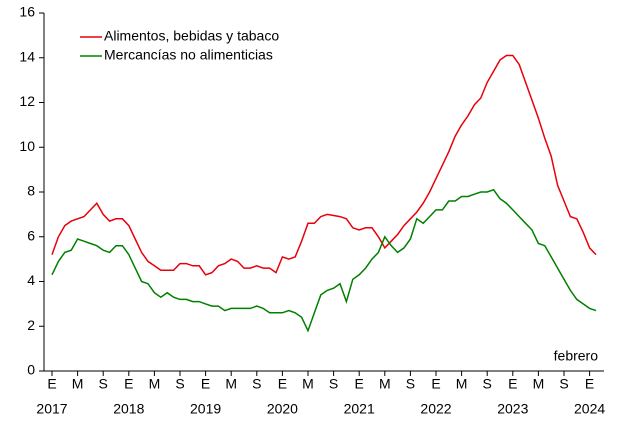 This screenshot has width=619, height=421. I want to click on y-tick-label: 14, so click(27, 56).